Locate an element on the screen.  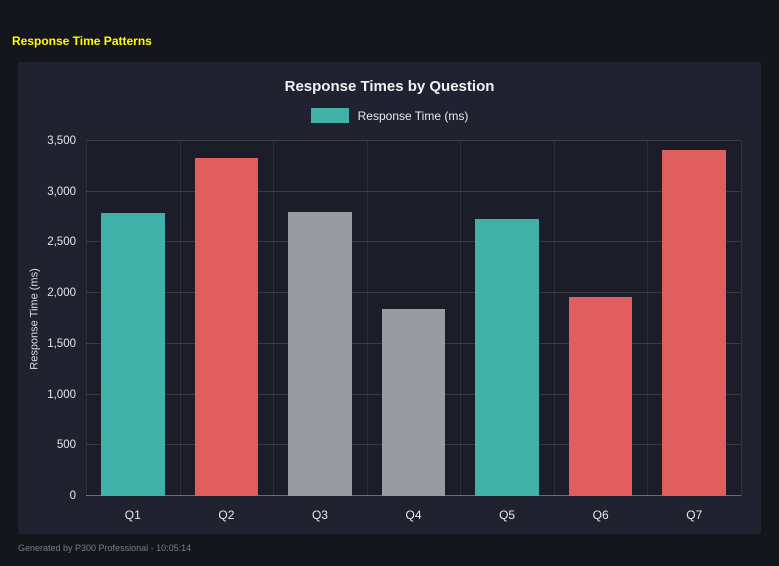
x-tick-label: Q1 is located at coordinates (132, 515).